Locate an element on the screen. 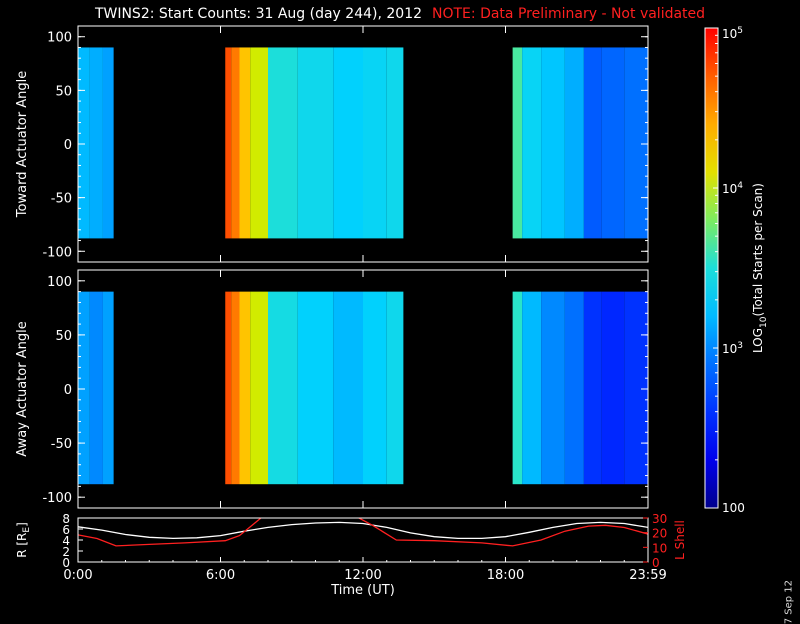  lshell-tick-label: 20 is located at coordinates (659, 534).